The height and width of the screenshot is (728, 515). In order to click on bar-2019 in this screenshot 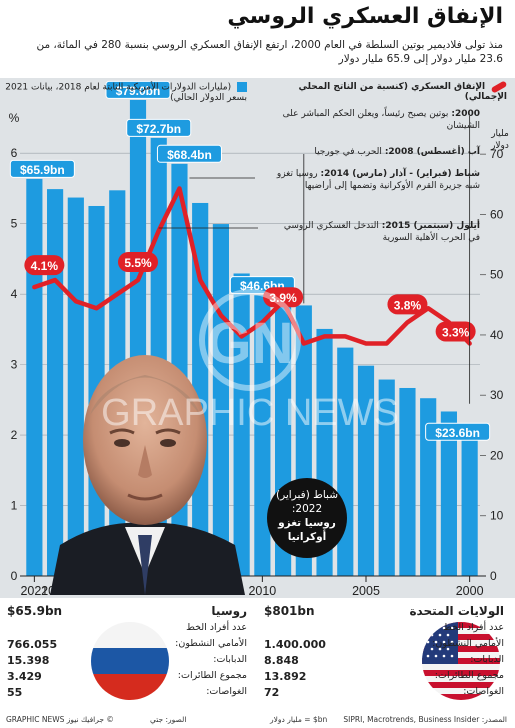, I will do `click(75, 386)`.